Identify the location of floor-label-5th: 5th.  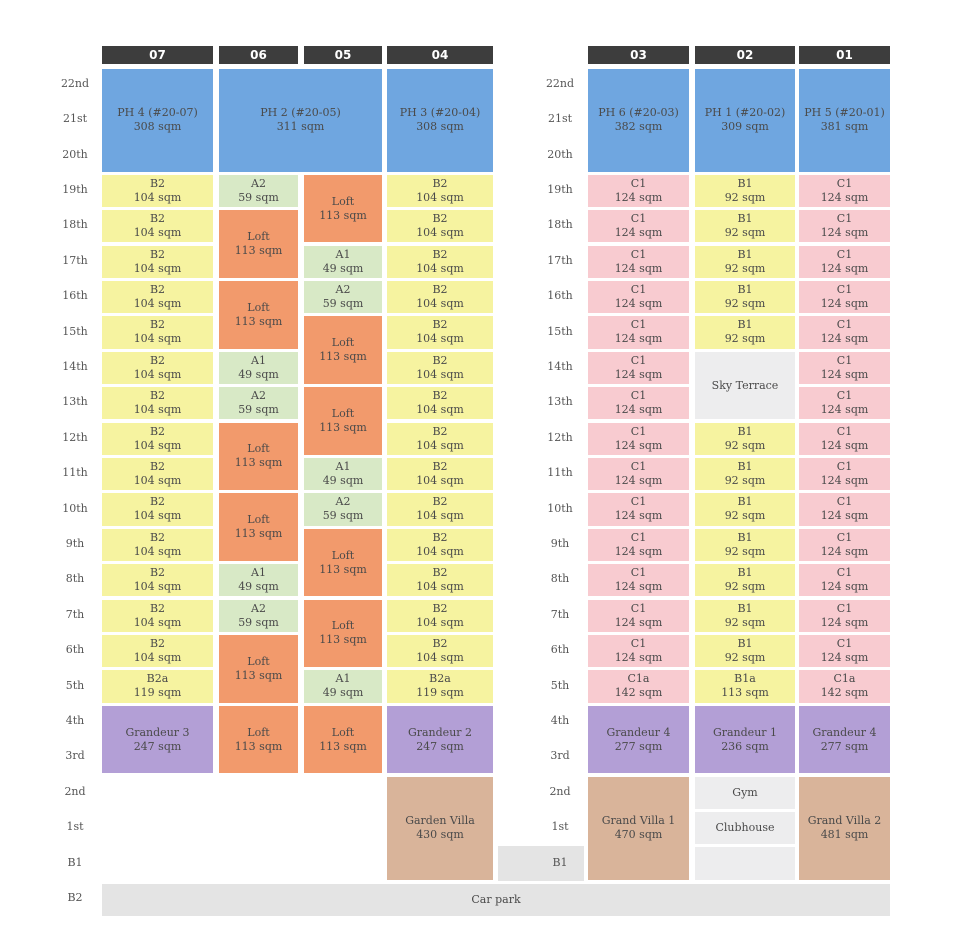
(75, 685).